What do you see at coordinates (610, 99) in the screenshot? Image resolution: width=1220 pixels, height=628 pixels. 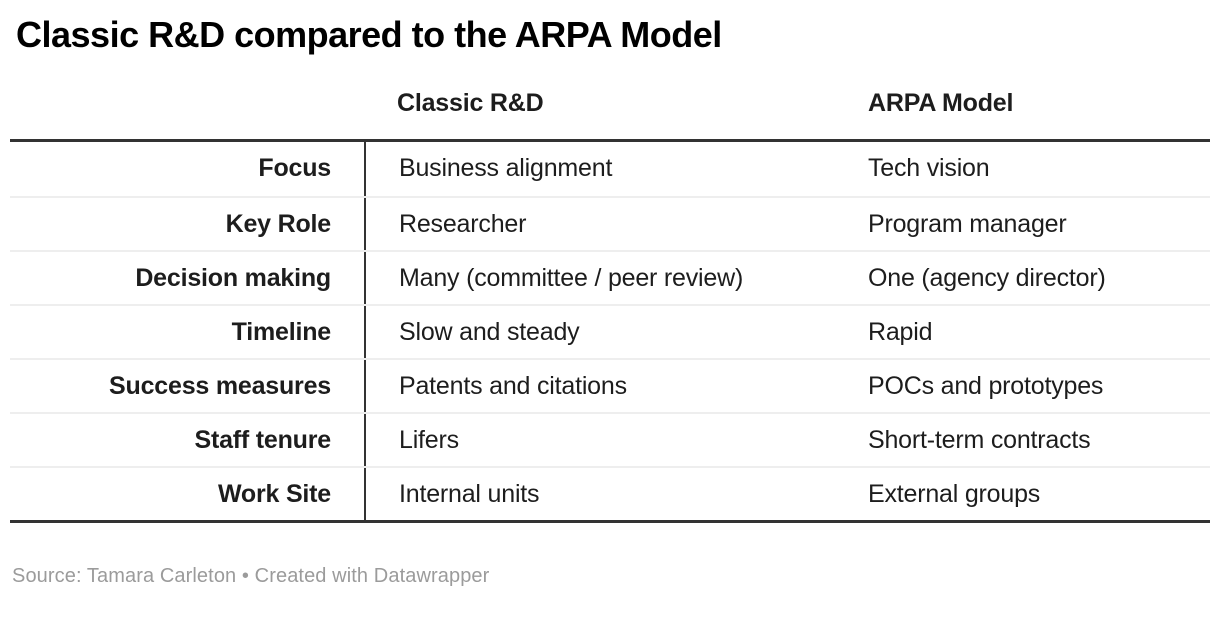 I see `table-header-row: Classic R&D ARPA Model` at bounding box center [610, 99].